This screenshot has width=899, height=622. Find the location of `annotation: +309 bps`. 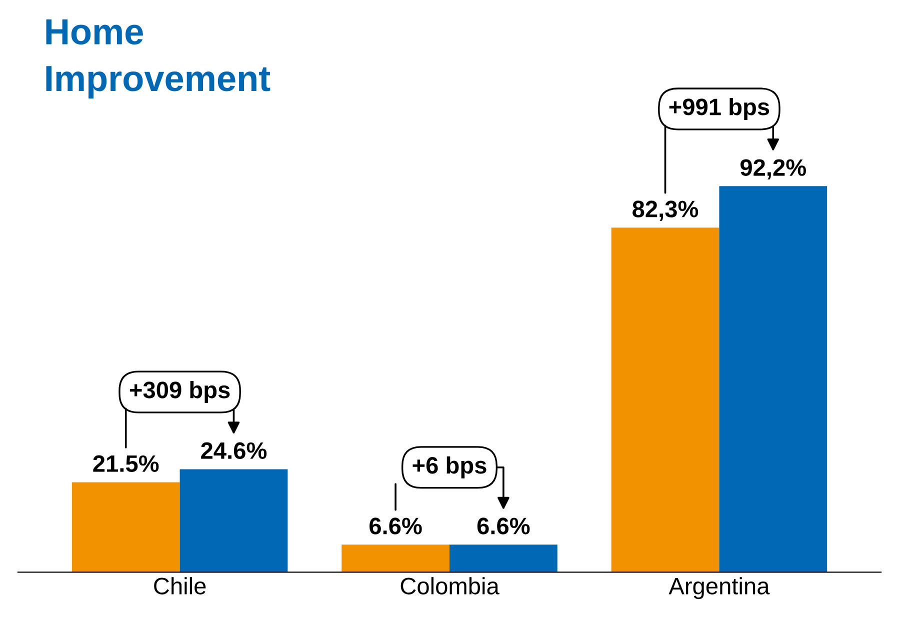

annotation: +309 bps is located at coordinates (180, 392).